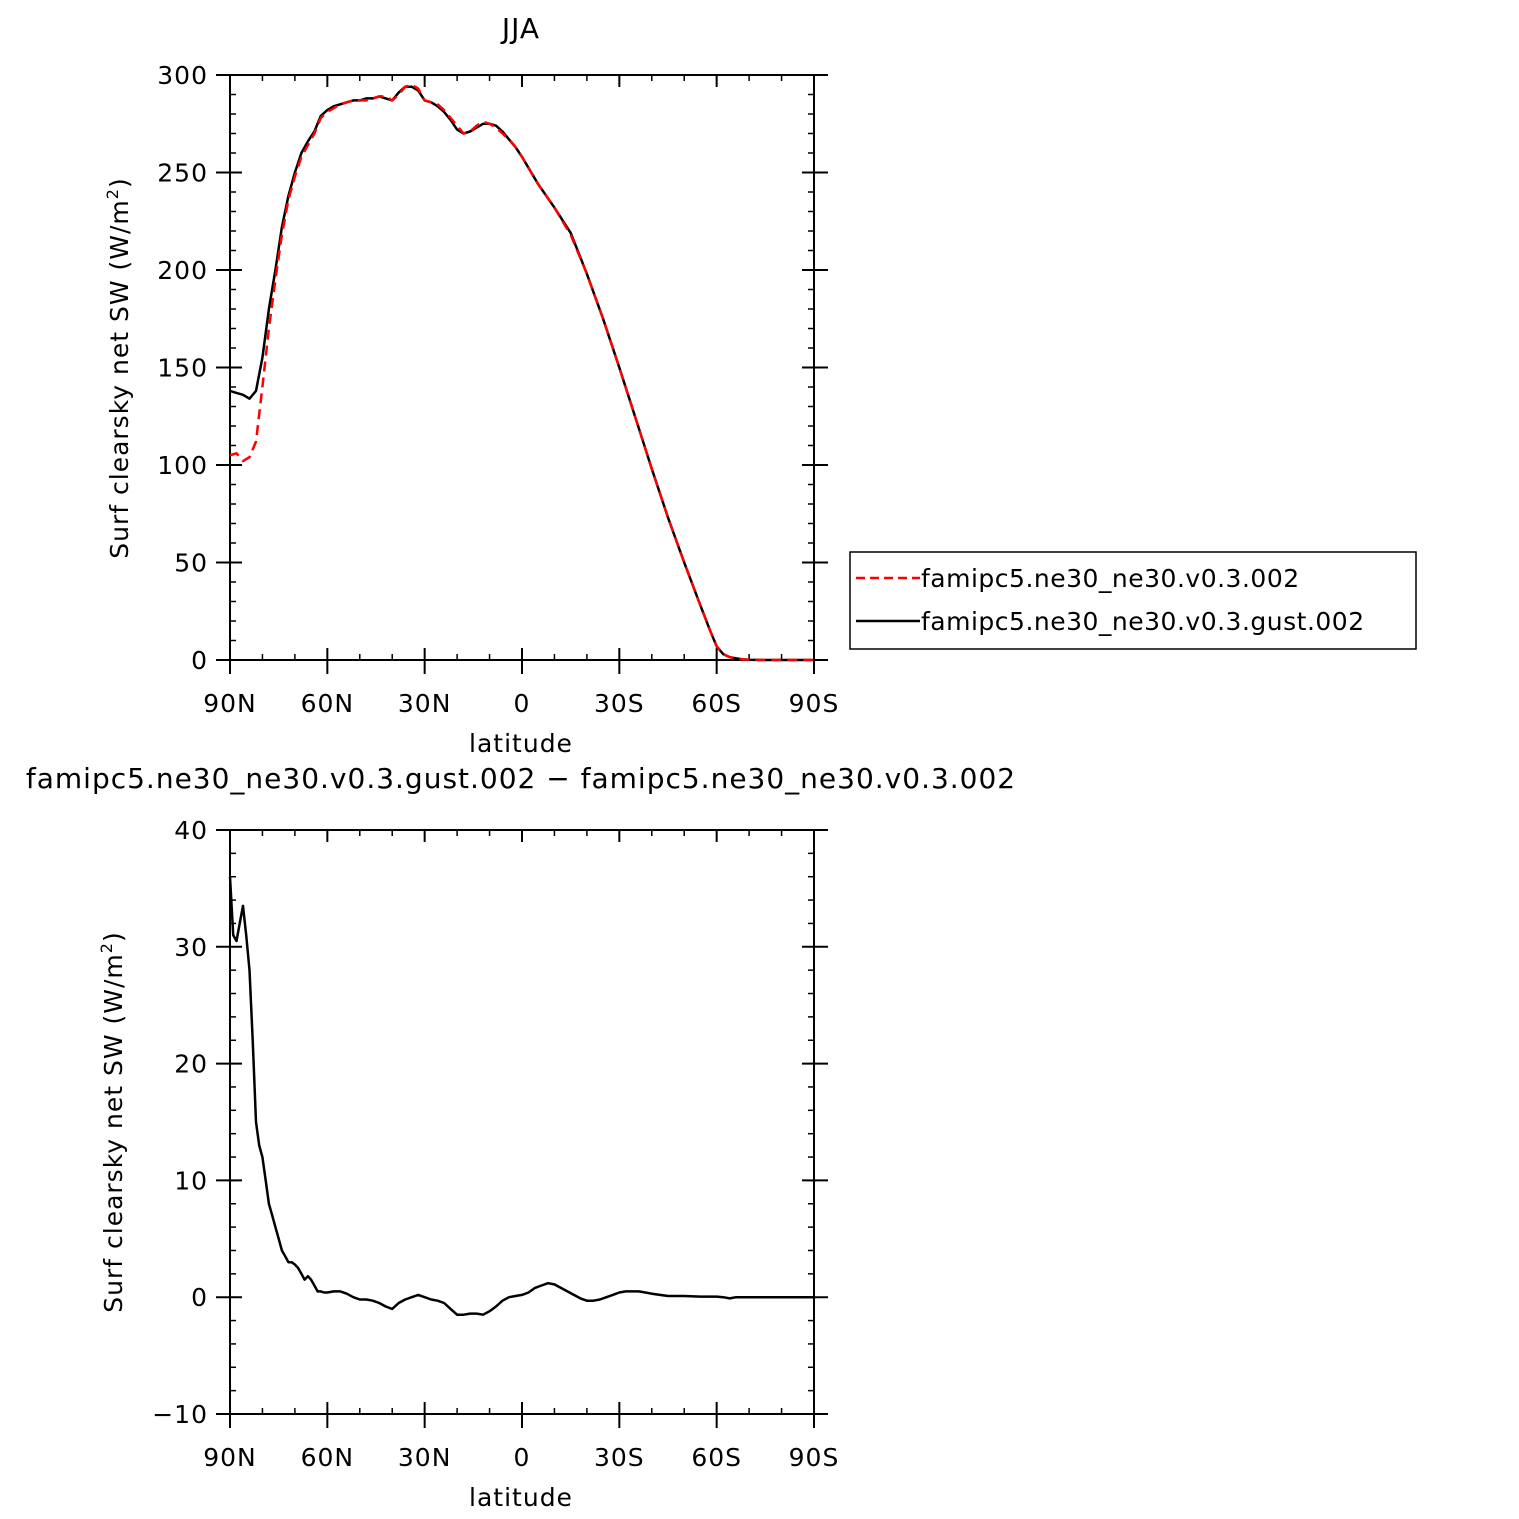 This screenshot has width=1519, height=1519. What do you see at coordinates (182, 173) in the screenshot?
I see `y-tick-label-5: 250` at bounding box center [182, 173].